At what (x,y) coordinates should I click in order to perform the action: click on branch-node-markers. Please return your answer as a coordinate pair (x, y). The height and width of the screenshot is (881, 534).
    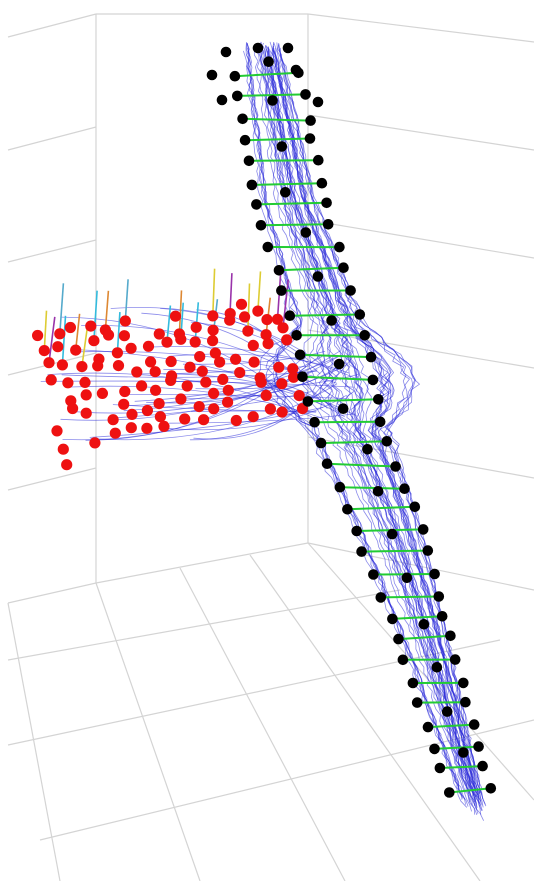
    Looking at the image, I should click on (170, 384).